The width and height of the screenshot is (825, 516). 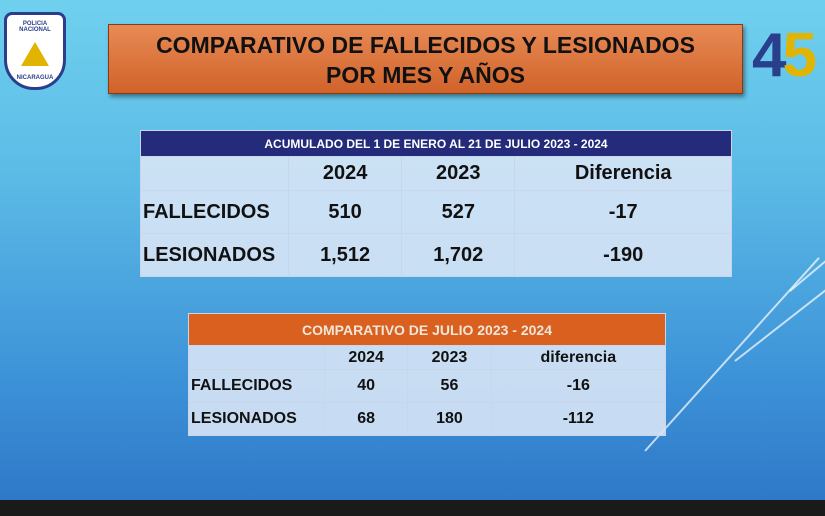 What do you see at coordinates (35, 54) in the screenshot?
I see `triangle-emblem-icon` at bounding box center [35, 54].